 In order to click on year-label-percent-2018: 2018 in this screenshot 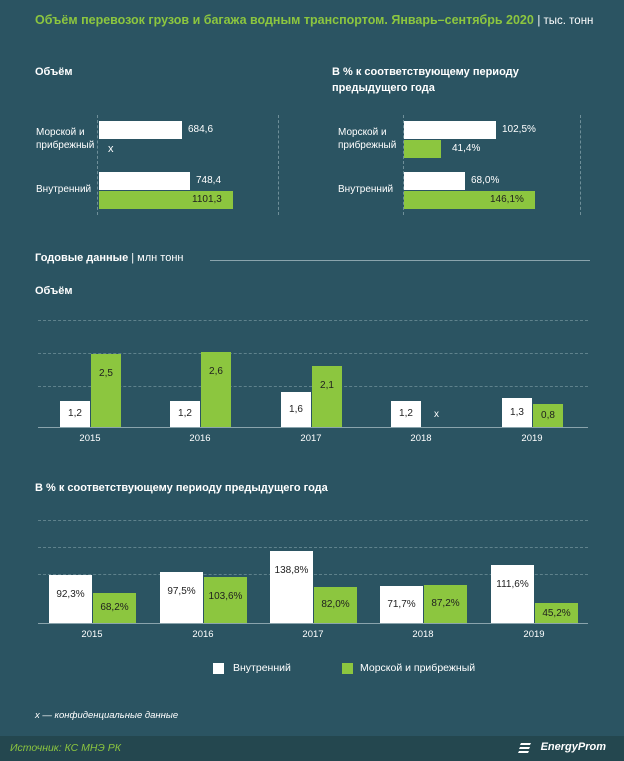, I will do `click(423, 634)`.